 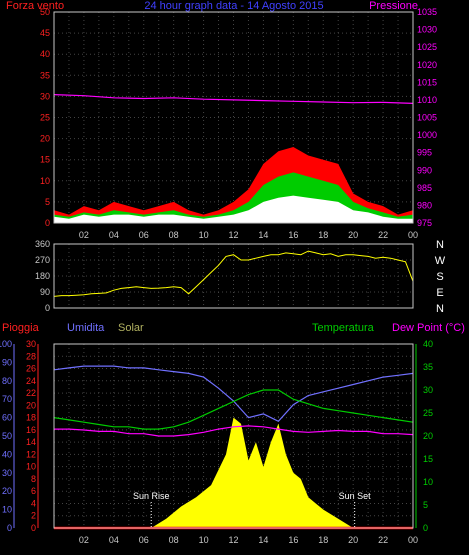 I want to click on wind-x-tick: 00, so click(x=413, y=235).